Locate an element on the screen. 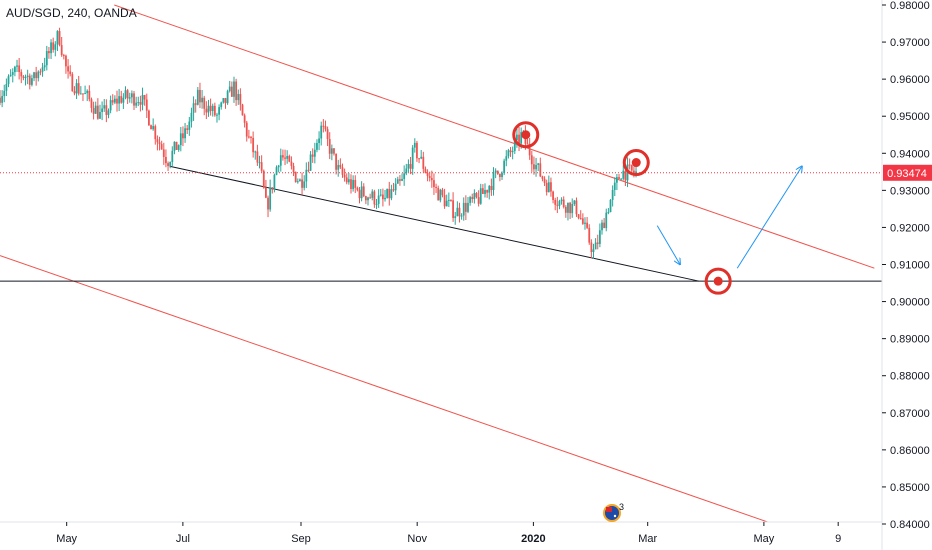 Image resolution: width=932 pixels, height=550 pixels. y-tick-label: 0.98000 is located at coordinates (910, 6).